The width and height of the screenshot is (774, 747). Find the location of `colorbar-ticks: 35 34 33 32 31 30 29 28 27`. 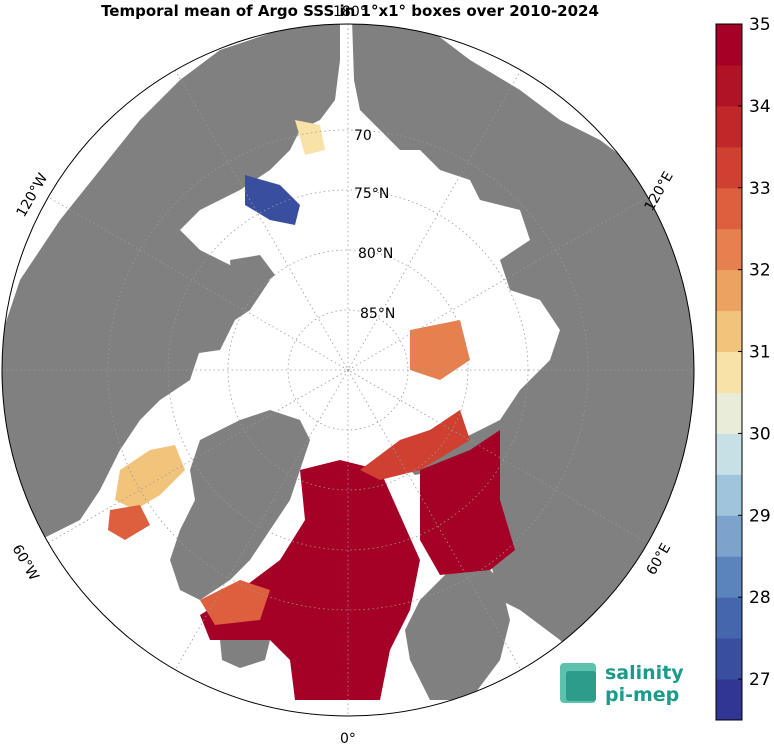

colorbar-ticks: 35 34 33 32 31 30 29 28 27 is located at coordinates (754, 352).